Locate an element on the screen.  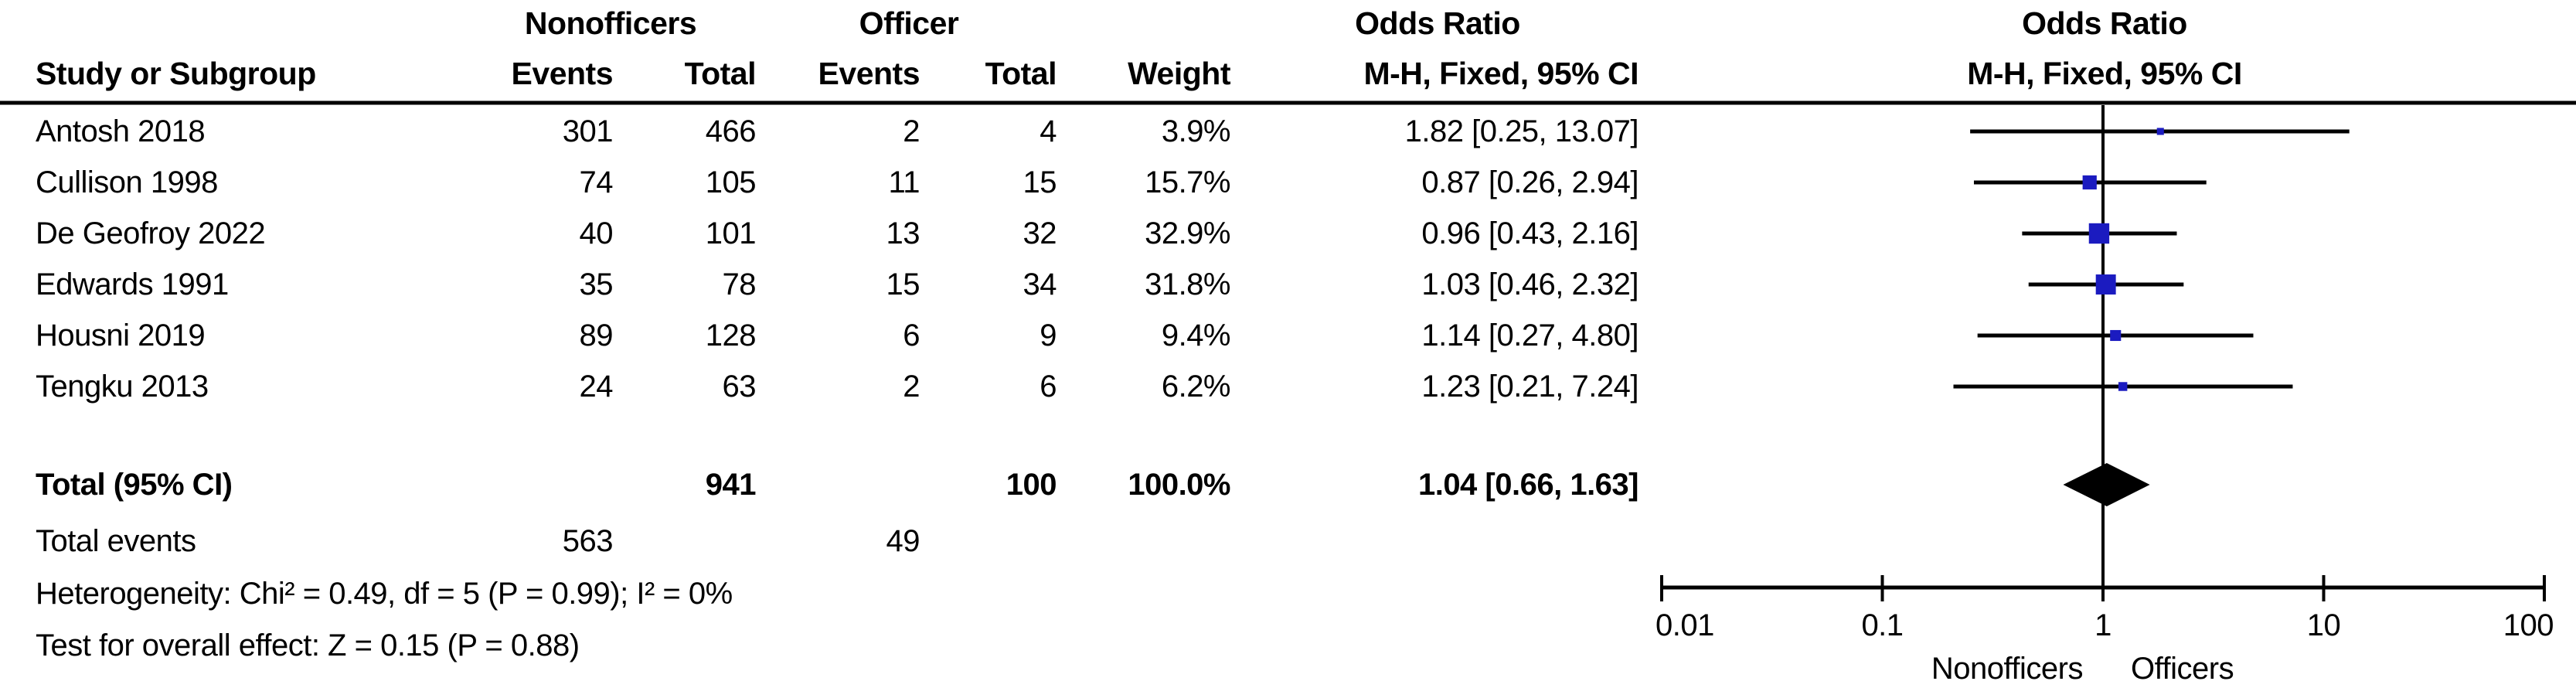
cell-study: Antosh 2018 is located at coordinates (121, 131).